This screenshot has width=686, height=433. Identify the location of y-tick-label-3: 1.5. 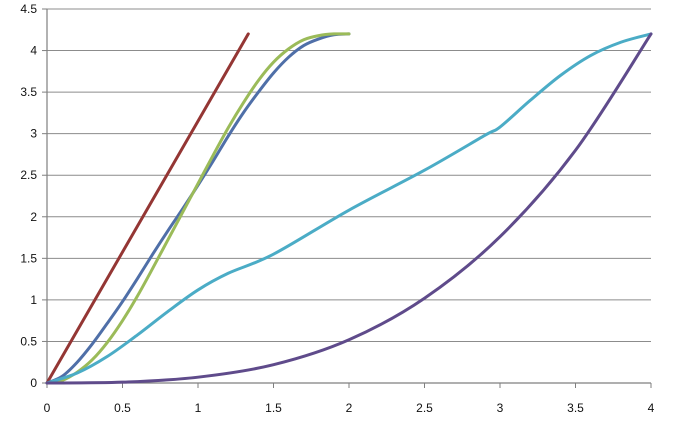
(28, 258).